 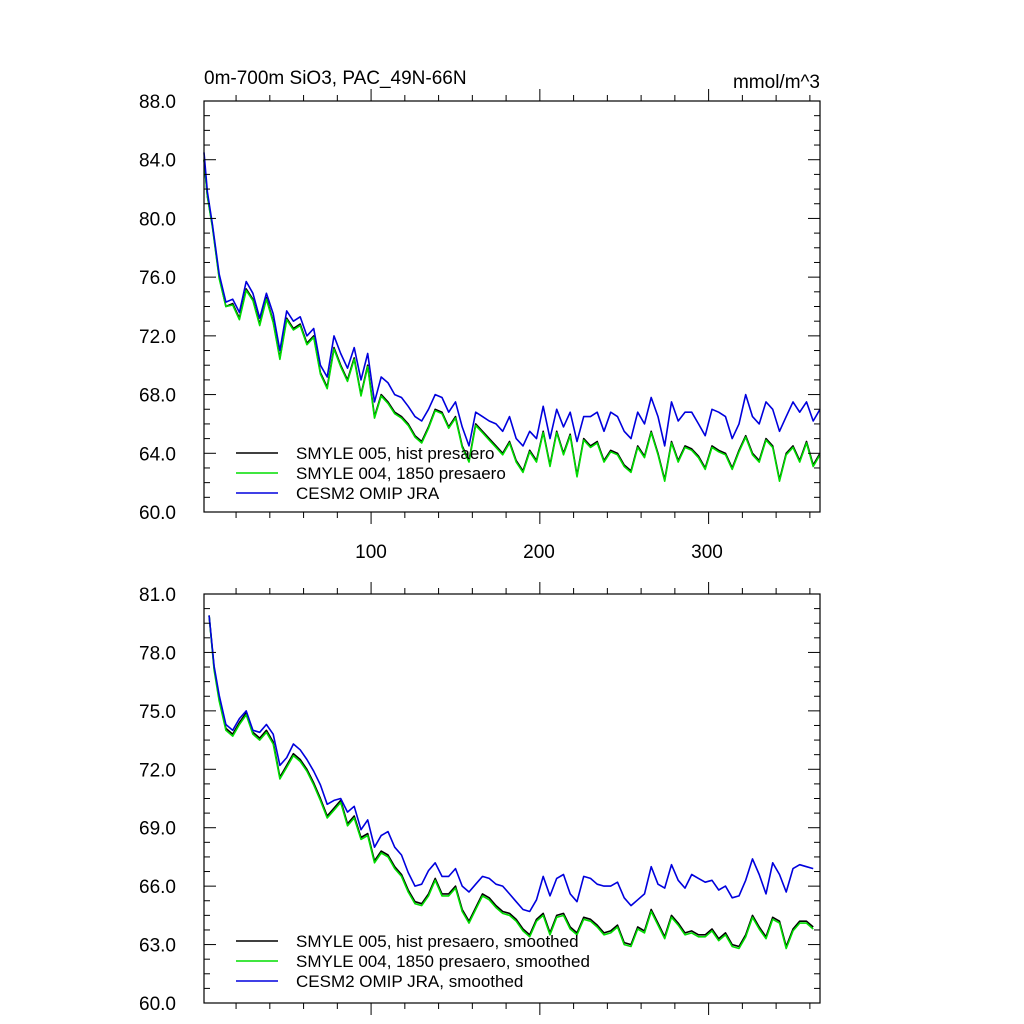 What do you see at coordinates (157, 396) in the screenshot?
I see `y-tick-label: 68.0` at bounding box center [157, 396].